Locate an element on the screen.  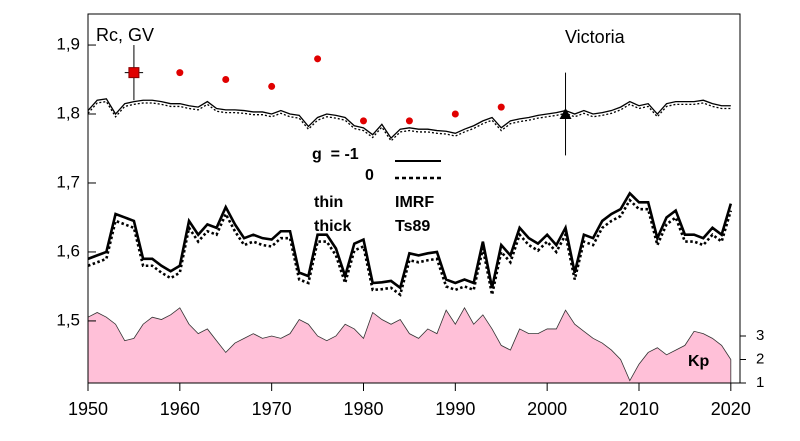
y2-tick-label: 3 is located at coordinates (760, 335).